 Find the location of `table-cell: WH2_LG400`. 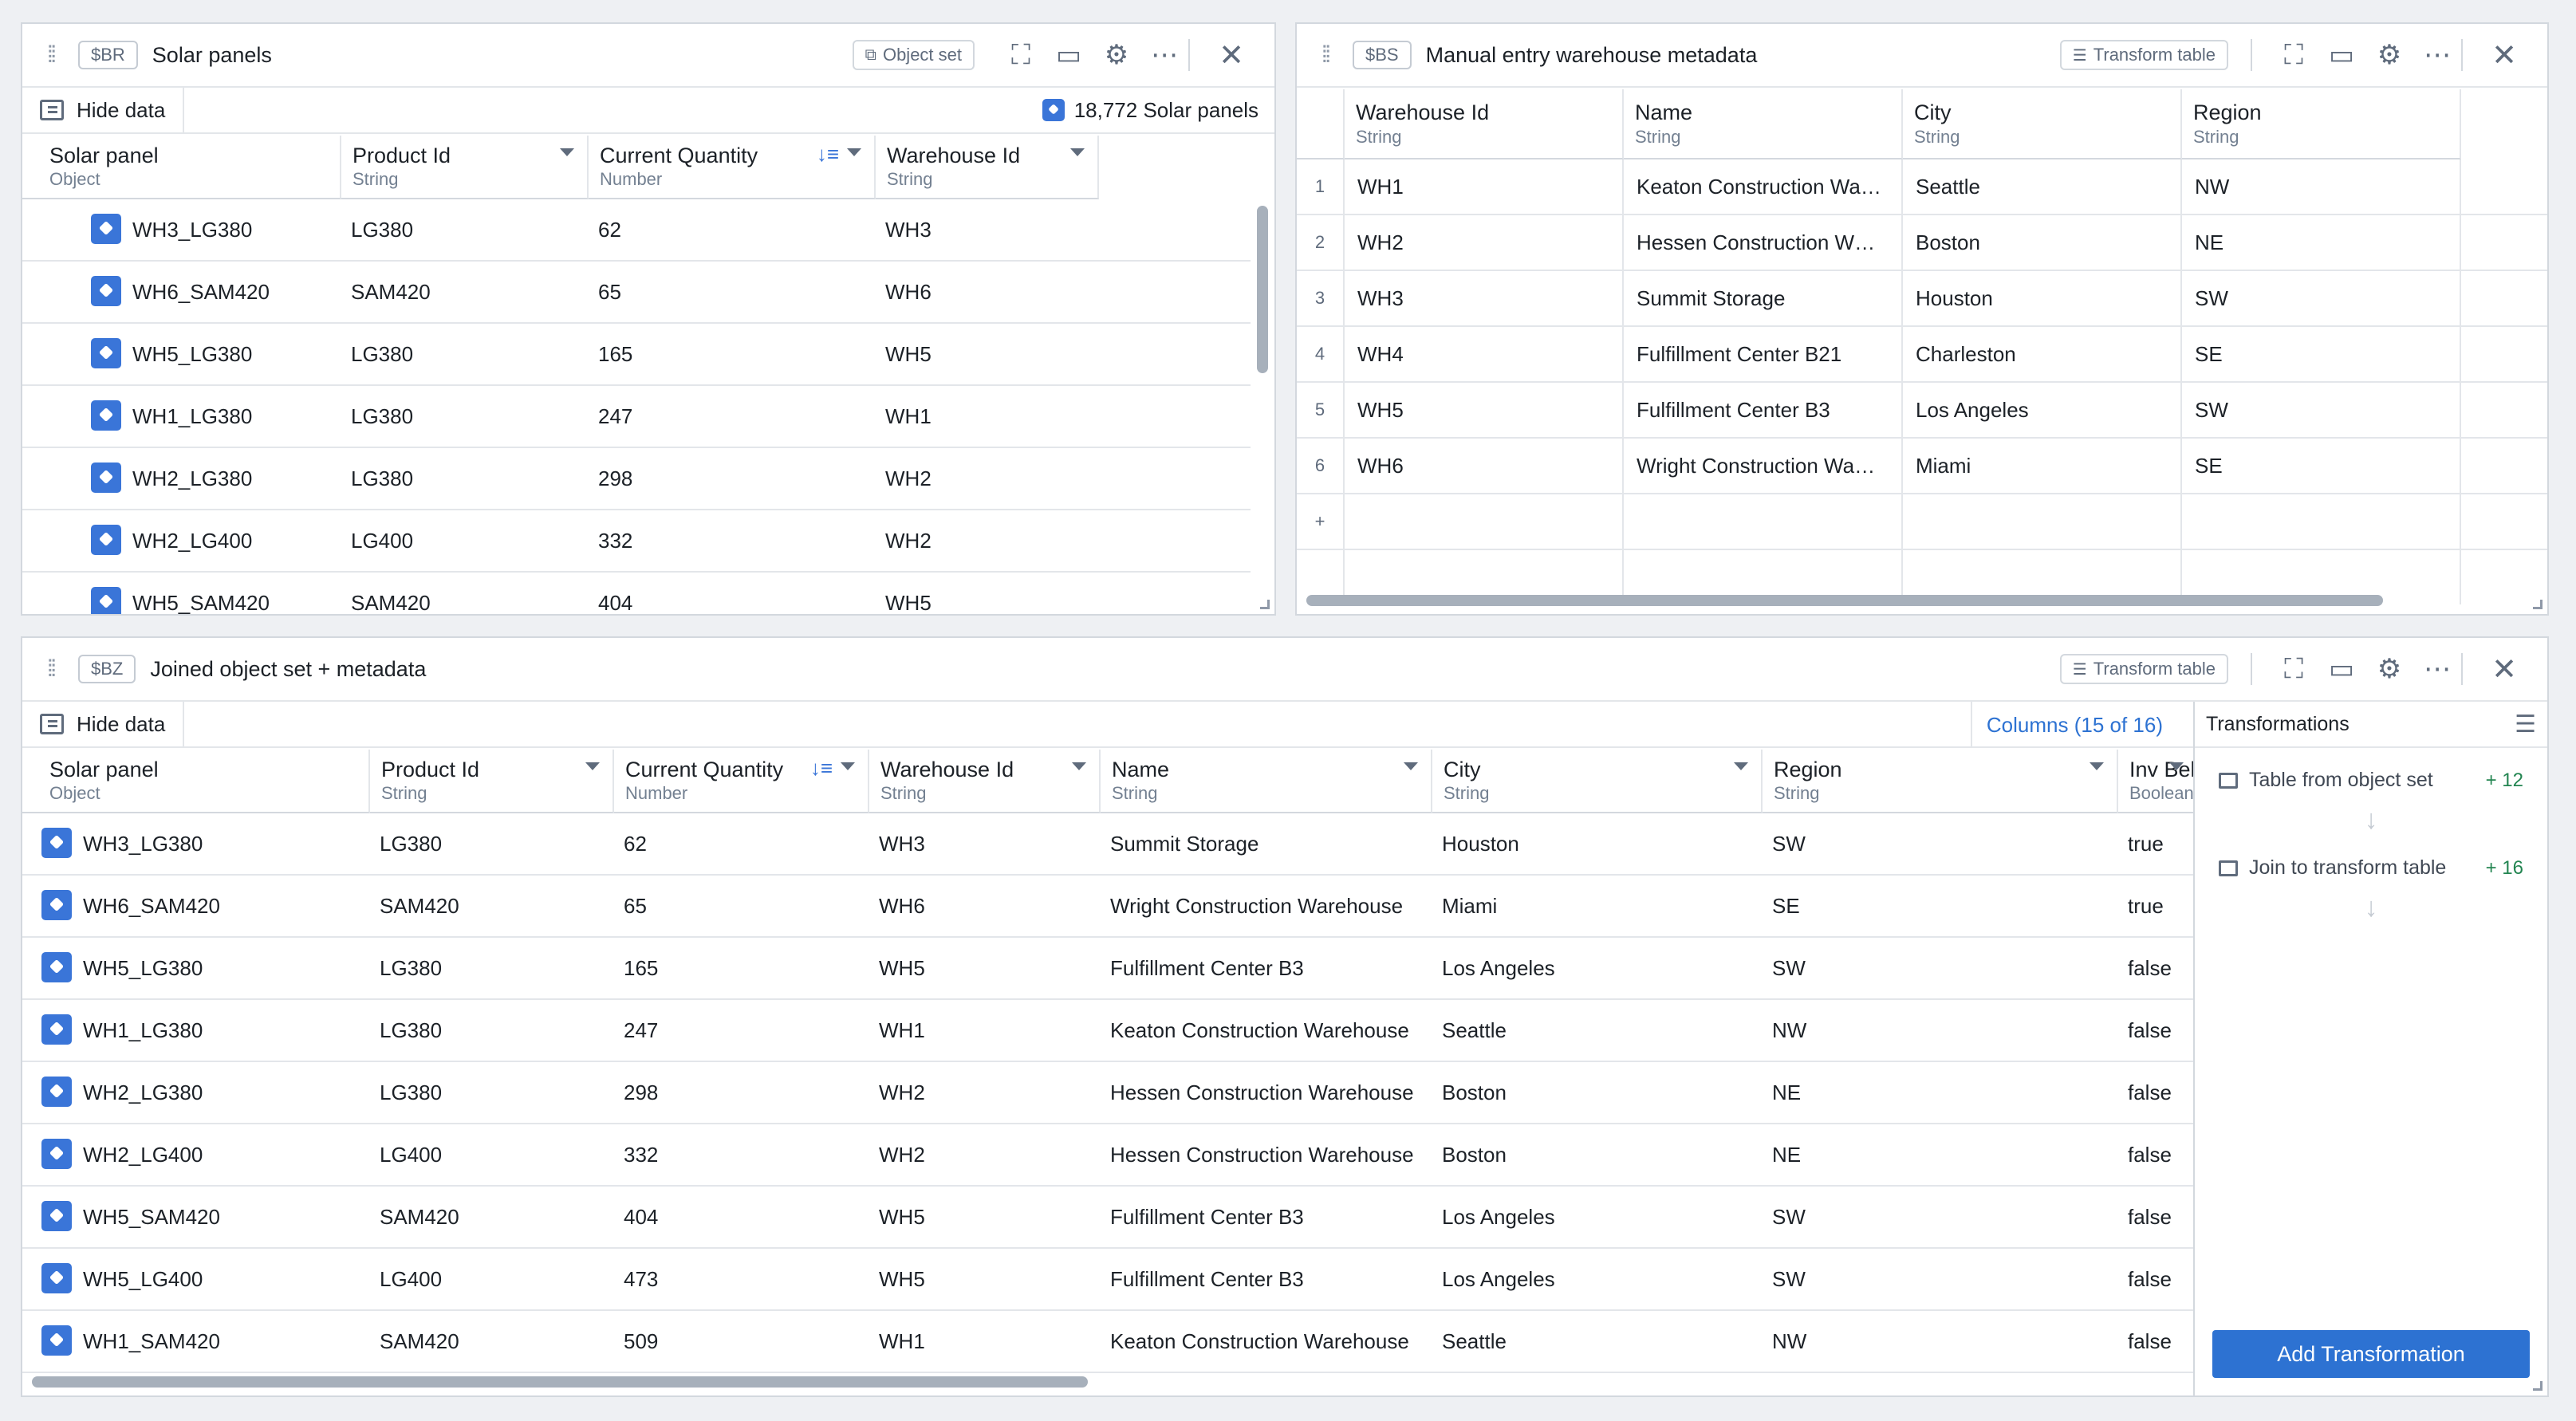

table-cell: WH2_LG400 is located at coordinates (214, 540).